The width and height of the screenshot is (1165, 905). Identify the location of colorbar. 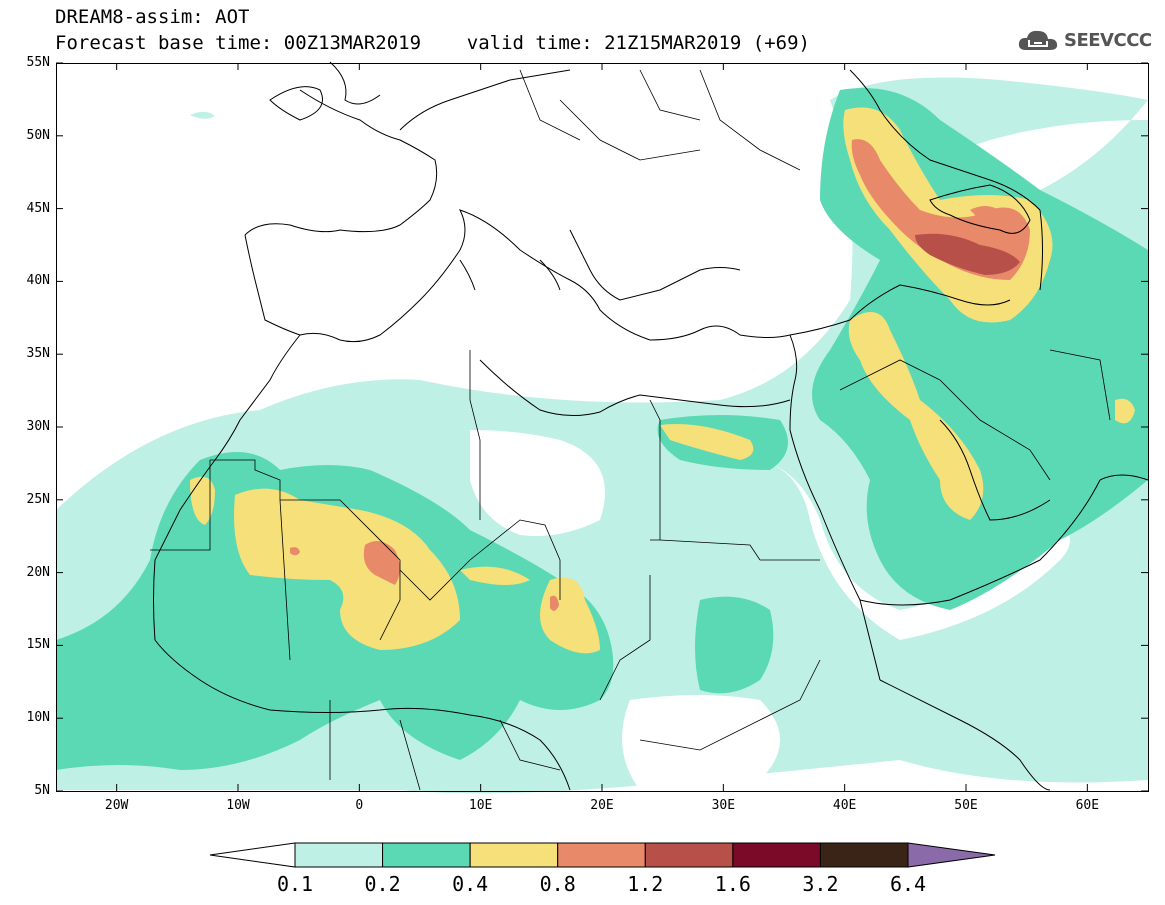
(602, 855).